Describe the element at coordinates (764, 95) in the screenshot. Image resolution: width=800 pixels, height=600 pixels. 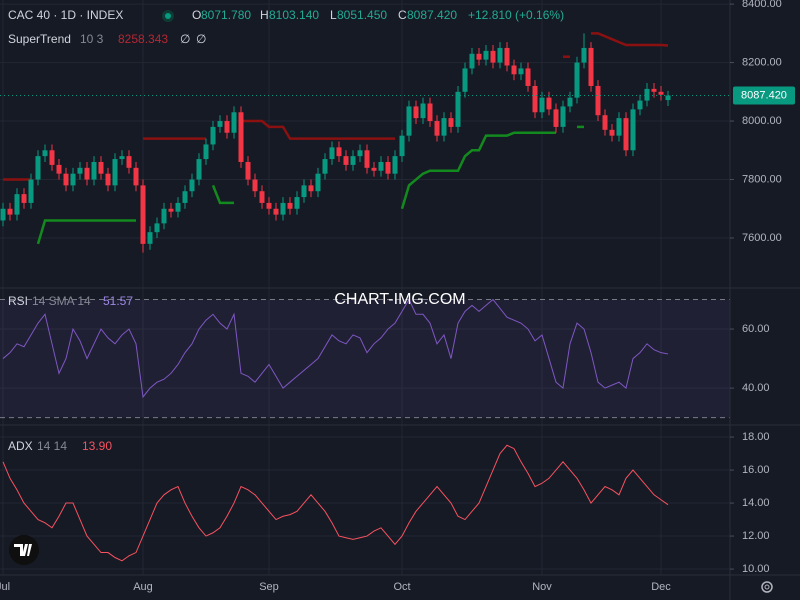
I see `last-price-label: 8087.420` at that location.